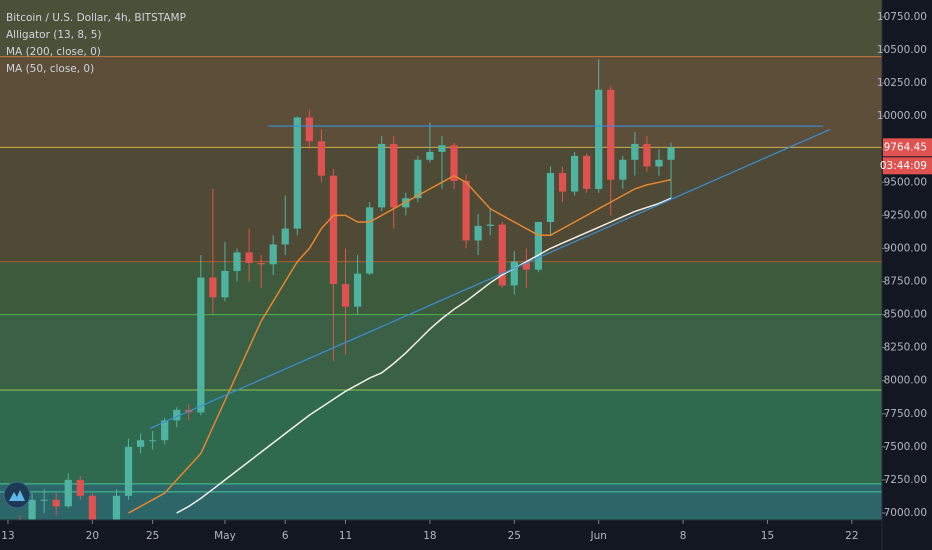 The width and height of the screenshot is (932, 550). Describe the element at coordinates (53, 52) in the screenshot. I see `legend-entry: MA (200, close, 0)` at that location.